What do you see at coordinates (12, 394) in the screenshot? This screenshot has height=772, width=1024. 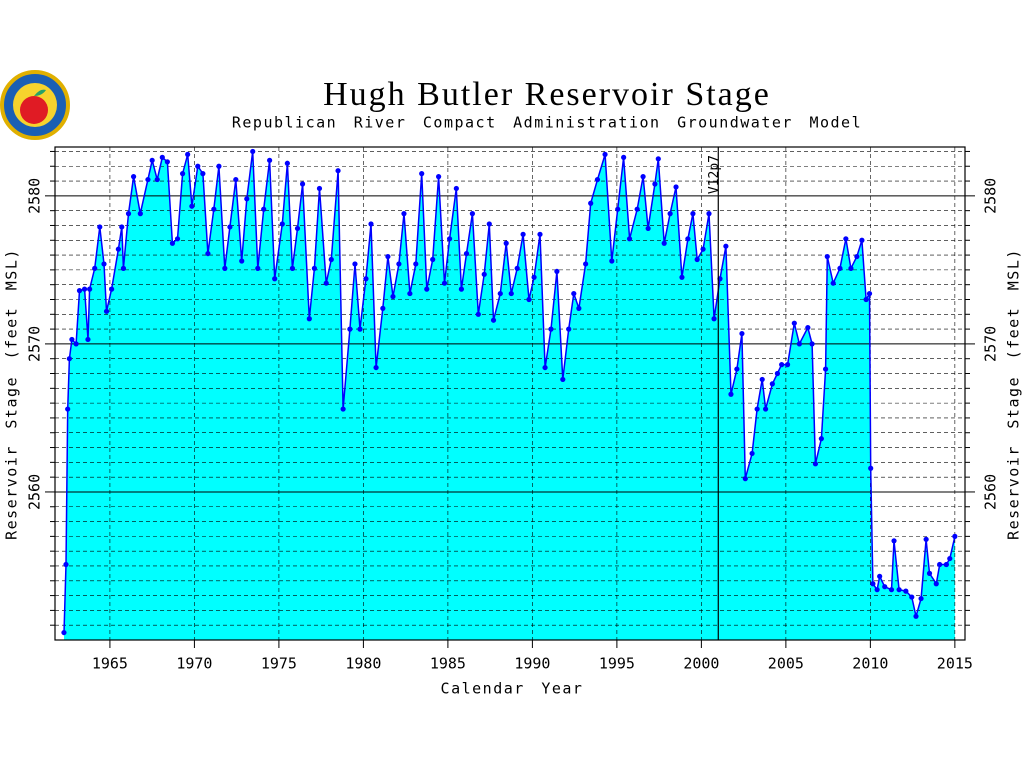 I see `y-axis-label: Reservoir Stage (feet MSL)` at bounding box center [12, 394].